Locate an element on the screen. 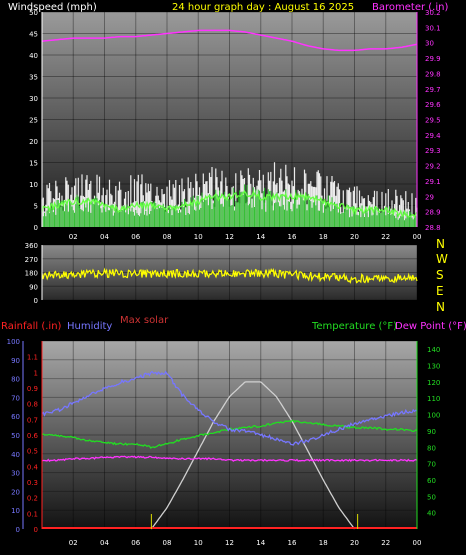 This screenshot has width=466, height=555. rainfall-tick-label: 0.1 is located at coordinates (32, 514).